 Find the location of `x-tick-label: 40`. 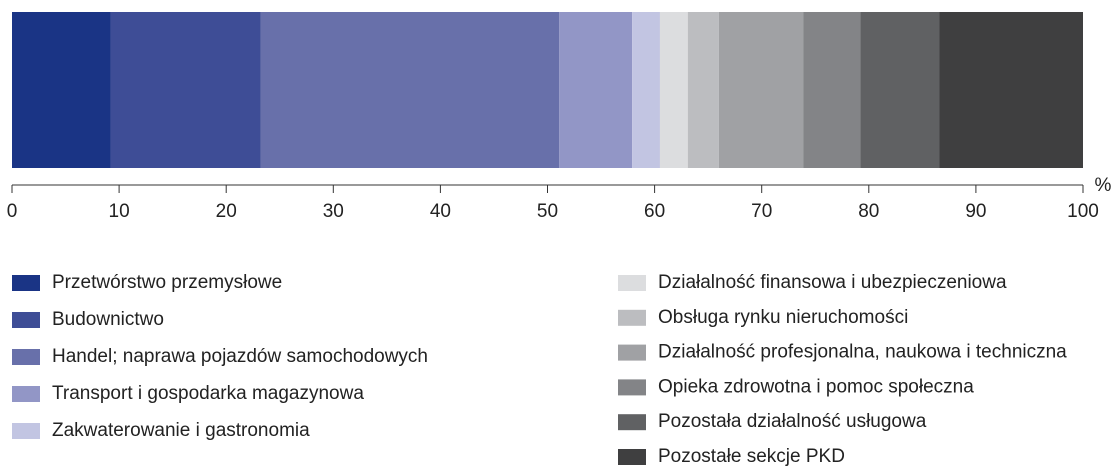

x-tick-label: 40 is located at coordinates (440, 211).